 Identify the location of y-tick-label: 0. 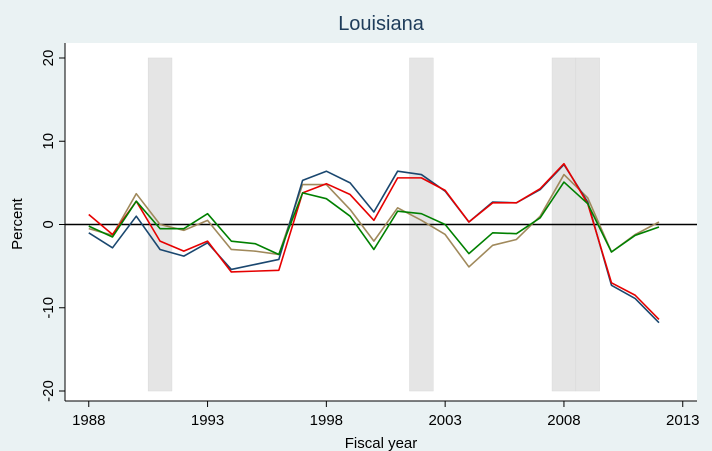
(48, 224).